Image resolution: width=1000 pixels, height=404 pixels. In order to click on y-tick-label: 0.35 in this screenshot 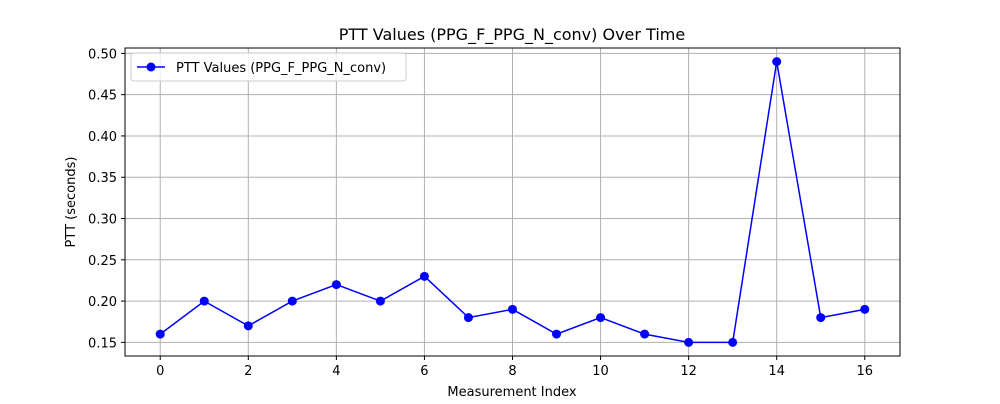, I will do `click(102, 178)`.